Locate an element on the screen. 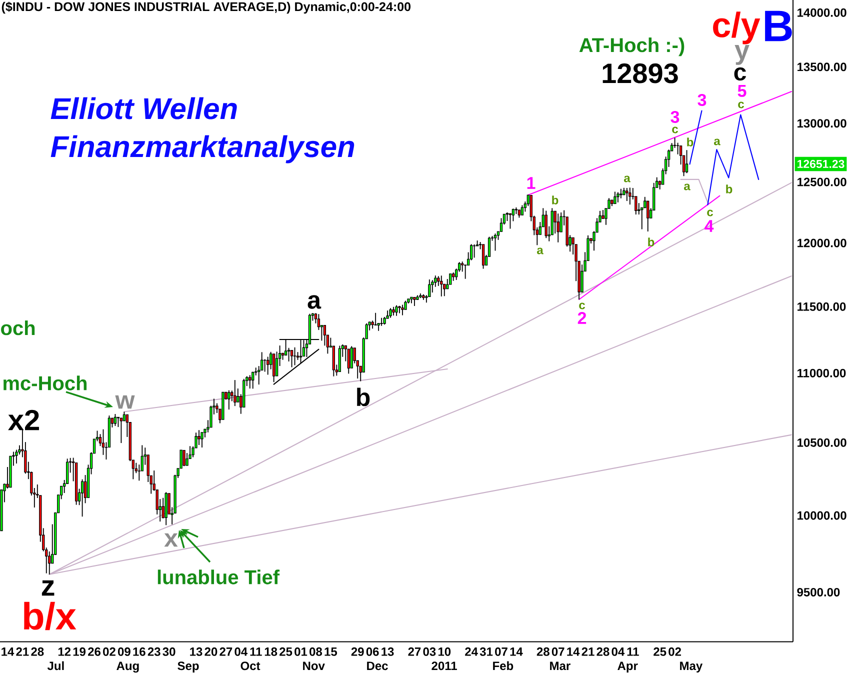 The height and width of the screenshot is (673, 848). x-tick-label: 18 is located at coordinates (271, 651).